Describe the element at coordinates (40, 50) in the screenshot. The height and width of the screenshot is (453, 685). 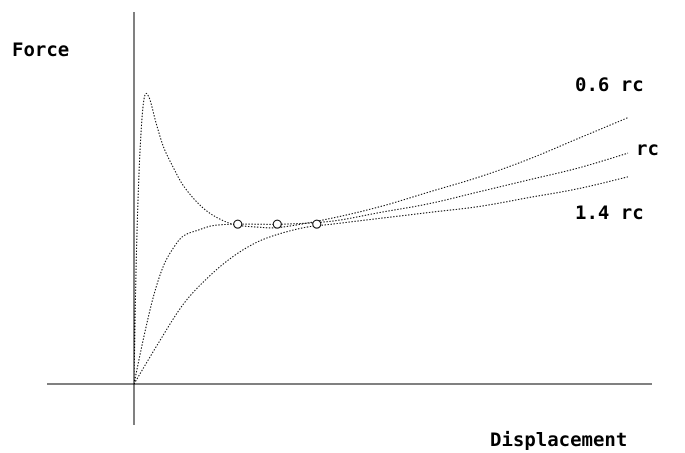
I see `y-axis-label: Force` at that location.